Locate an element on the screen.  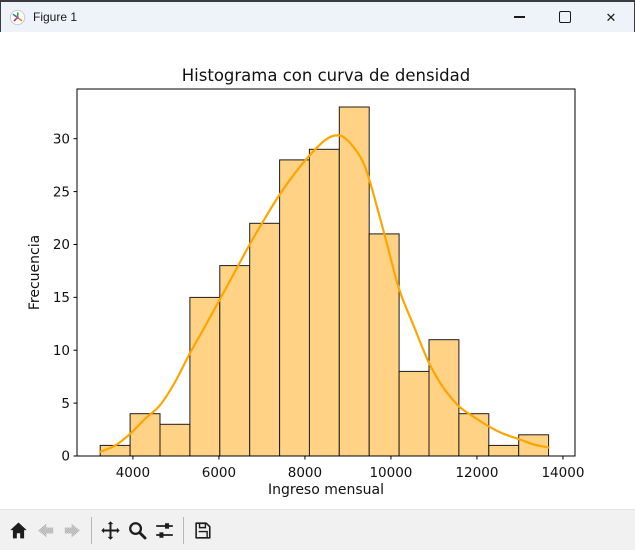
close-button: ✕ is located at coordinates (611, 17).